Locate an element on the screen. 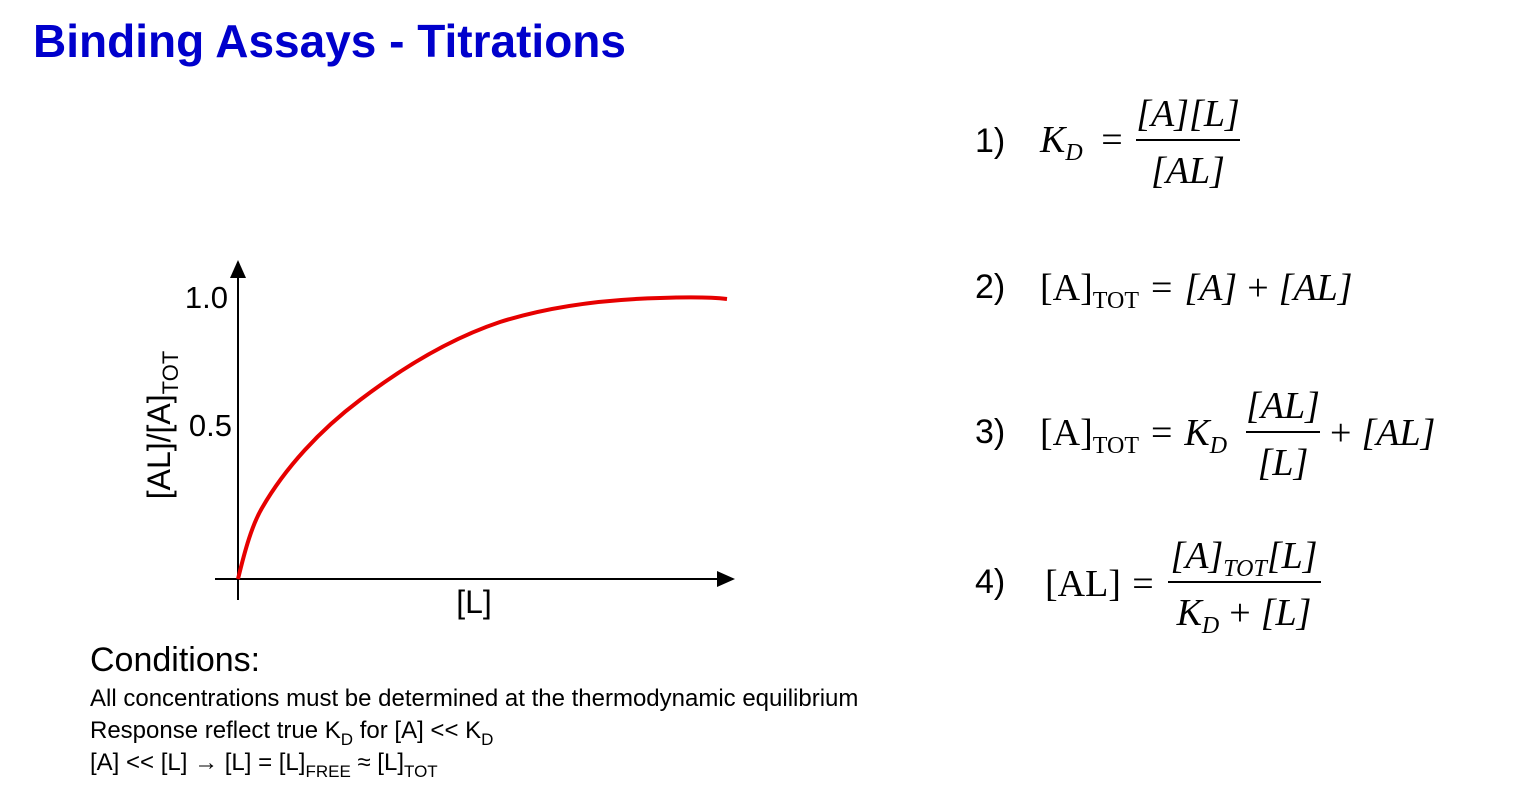 This screenshot has width=1529, height=794. condition-text: Response reflect true K is located at coordinates (215, 730).